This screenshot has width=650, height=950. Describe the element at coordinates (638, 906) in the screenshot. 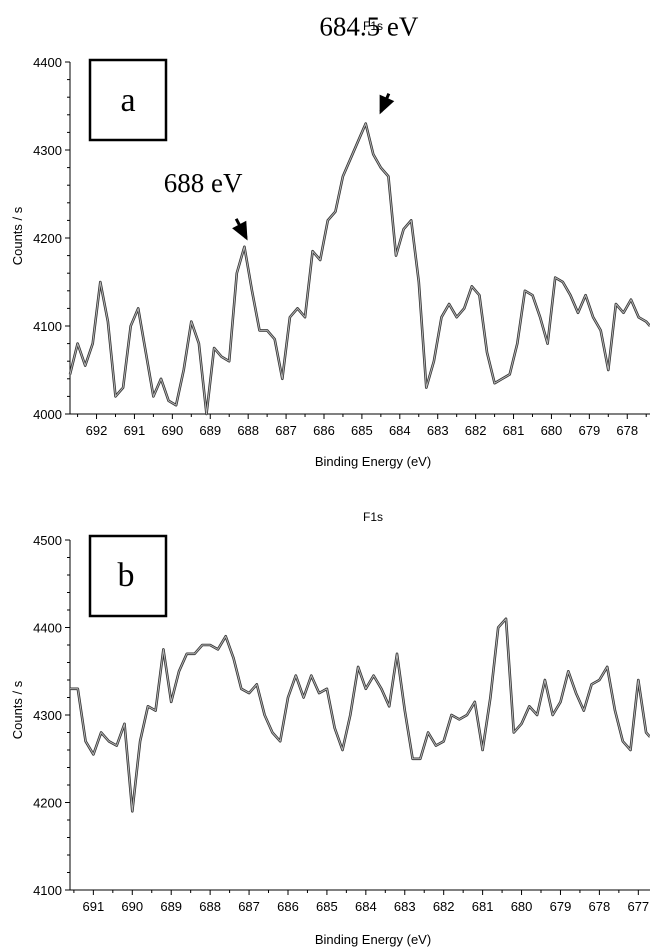

I see `x-tick-label: 677` at that location.